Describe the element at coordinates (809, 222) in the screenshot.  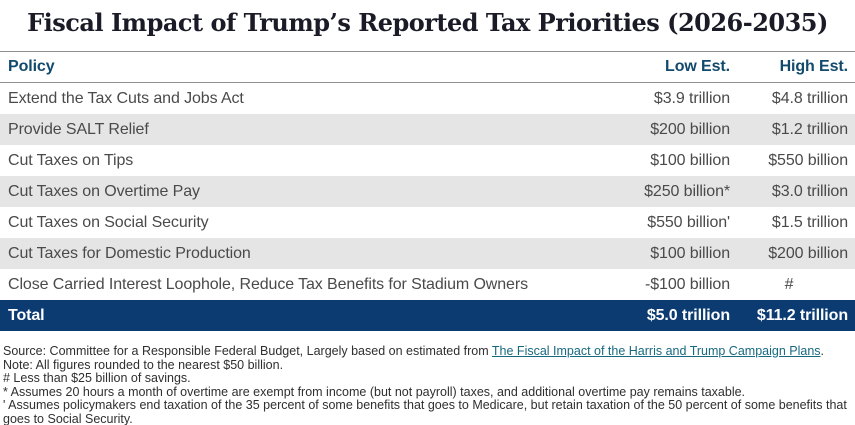
I see `high-est-cell: $1.5 trillion` at that location.